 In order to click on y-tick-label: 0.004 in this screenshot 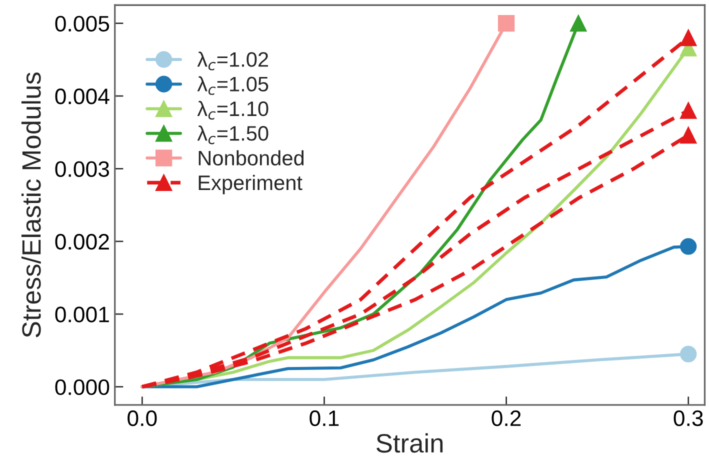, I will do `click(82, 96)`.